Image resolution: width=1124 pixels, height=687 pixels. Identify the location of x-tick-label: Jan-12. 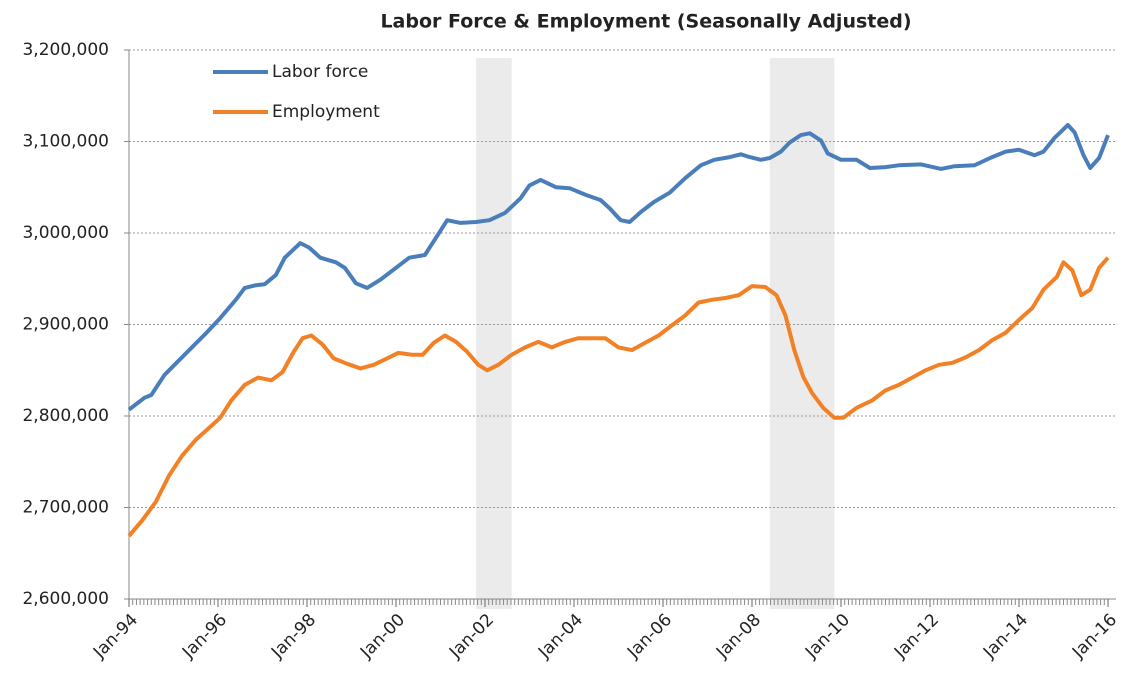
(916, 636).